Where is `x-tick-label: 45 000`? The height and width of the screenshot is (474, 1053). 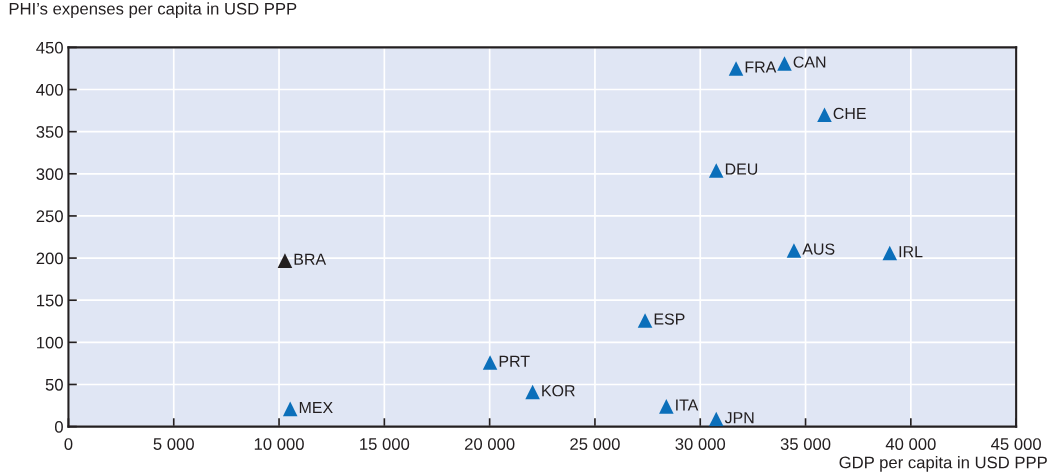 x-tick-label: 45 000 is located at coordinates (1016, 444).